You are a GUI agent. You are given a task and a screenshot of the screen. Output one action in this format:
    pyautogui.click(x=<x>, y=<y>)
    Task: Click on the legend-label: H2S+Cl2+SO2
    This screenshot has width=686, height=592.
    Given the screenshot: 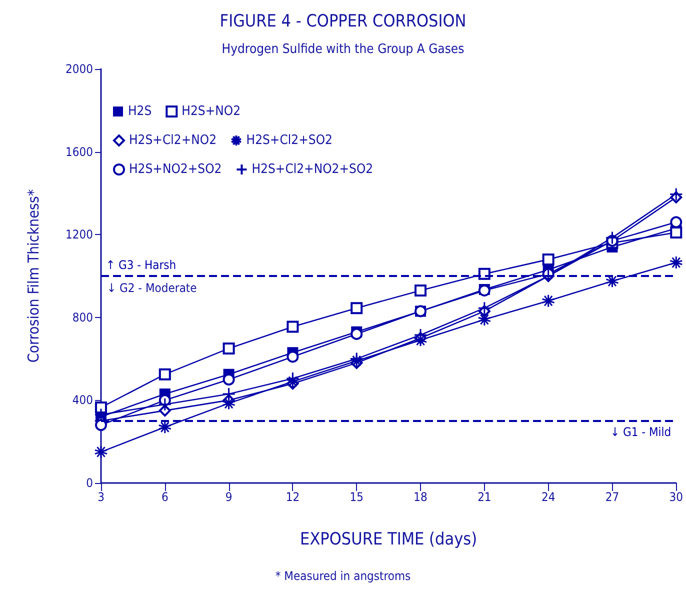 What is the action you would take?
    pyautogui.click(x=289, y=140)
    